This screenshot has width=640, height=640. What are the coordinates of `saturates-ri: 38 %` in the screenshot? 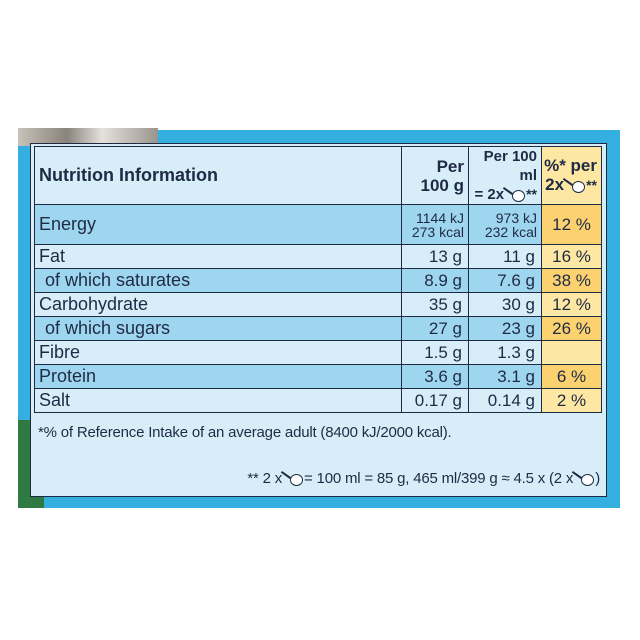 It's located at (571, 280).